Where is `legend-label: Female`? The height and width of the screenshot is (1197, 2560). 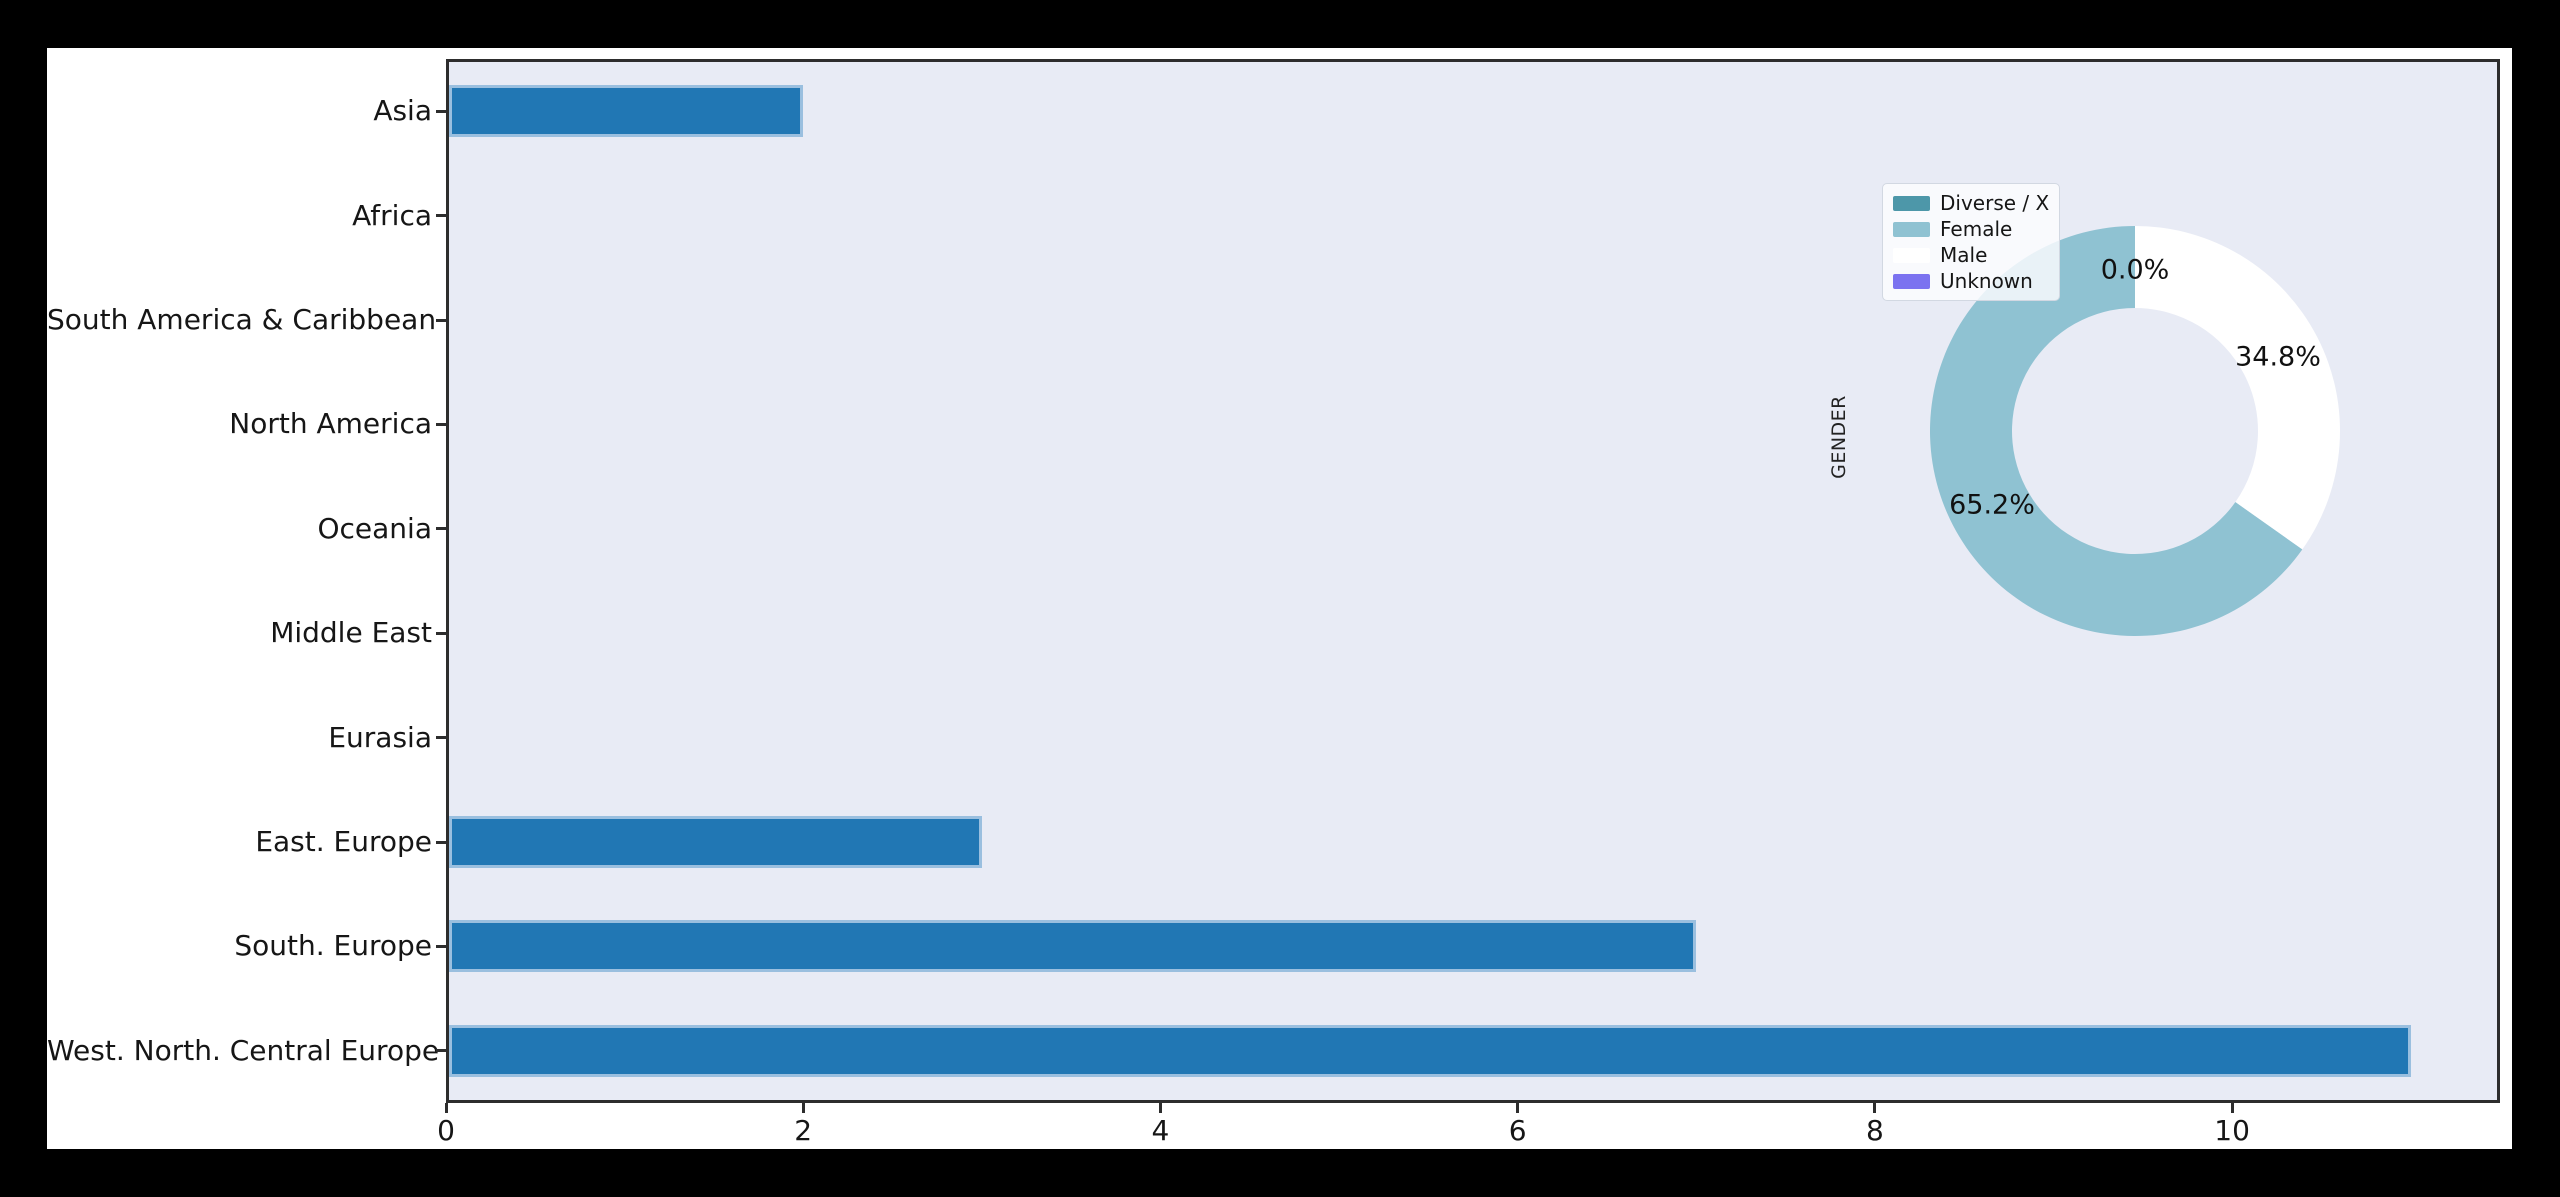 legend-label: Female is located at coordinates (1976, 229).